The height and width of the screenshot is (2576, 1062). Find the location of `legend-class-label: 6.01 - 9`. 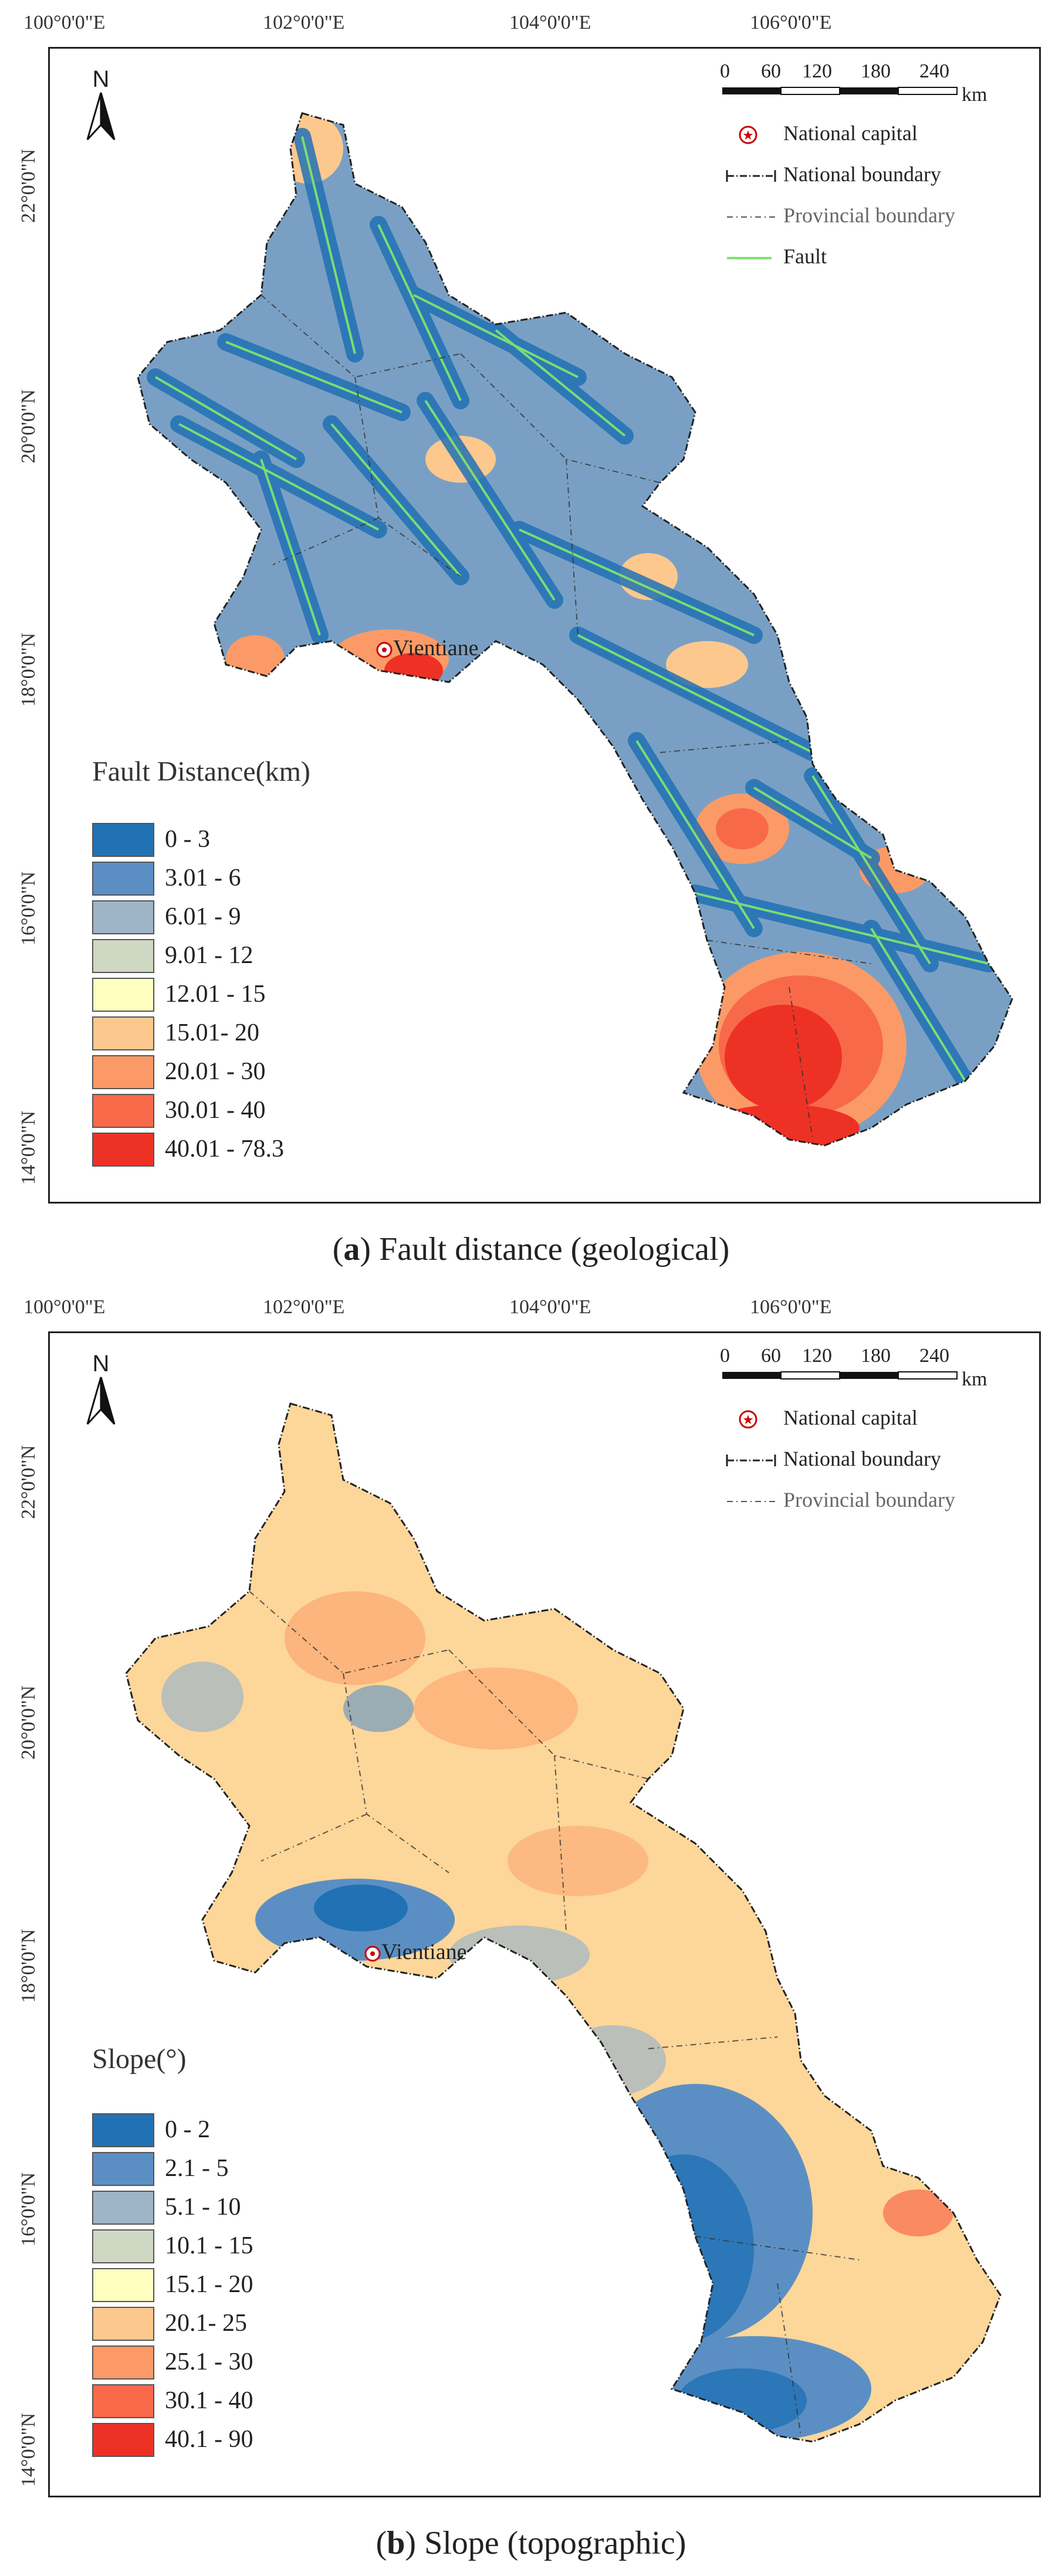

legend-class-label: 6.01 - 9 is located at coordinates (203, 916).